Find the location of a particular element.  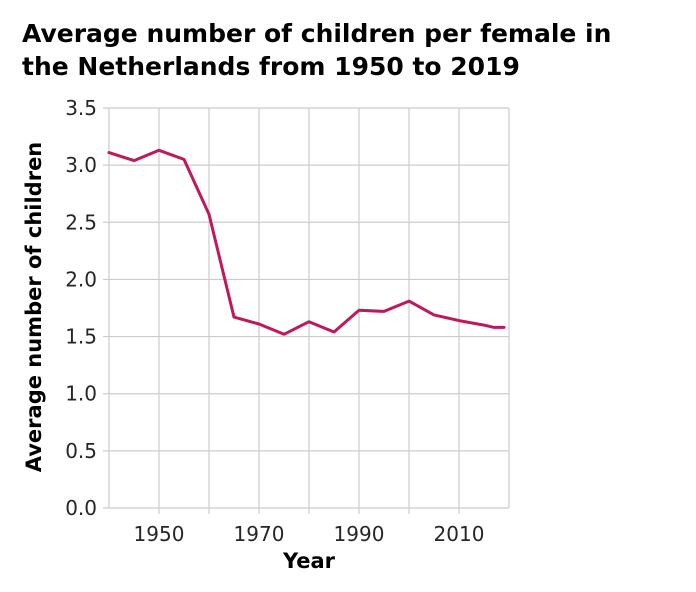

y-tick-label: 3.5 is located at coordinates (81, 108).